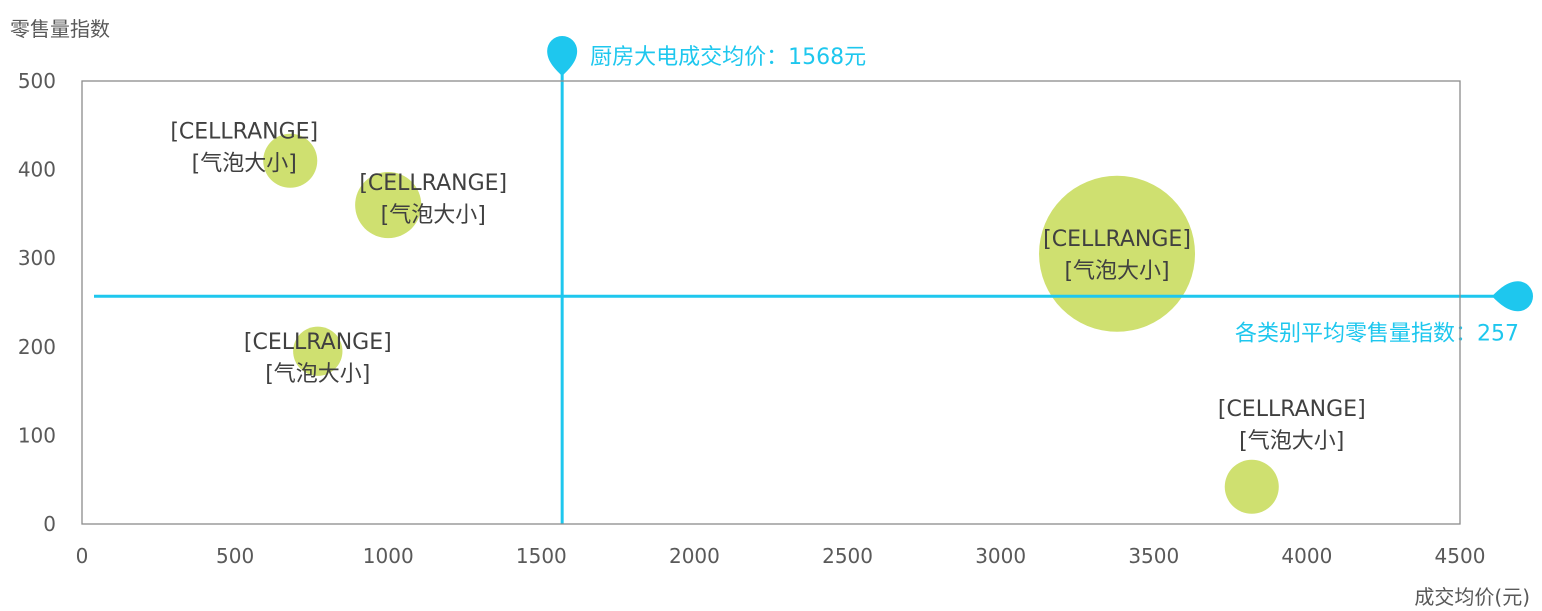 This screenshot has width=1542, height=611. I want to click on y-tick-label: 100, so click(37, 435).